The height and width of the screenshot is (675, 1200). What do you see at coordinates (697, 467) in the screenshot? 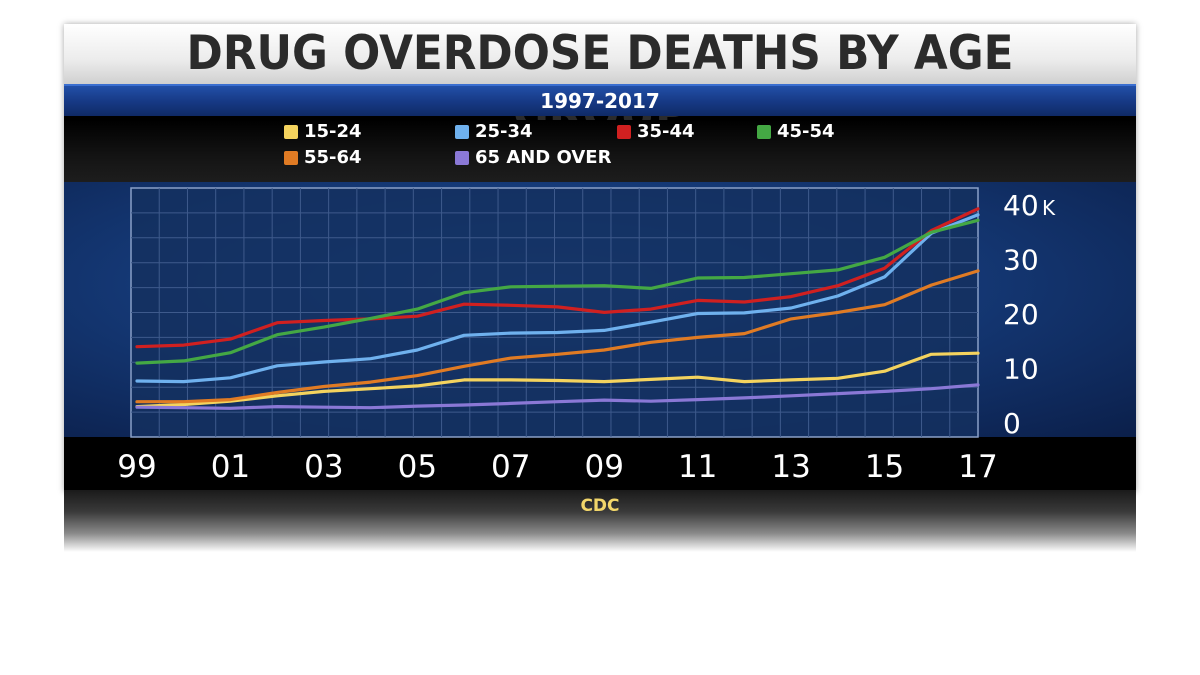
I see `x-tick-label: 11` at bounding box center [697, 467].